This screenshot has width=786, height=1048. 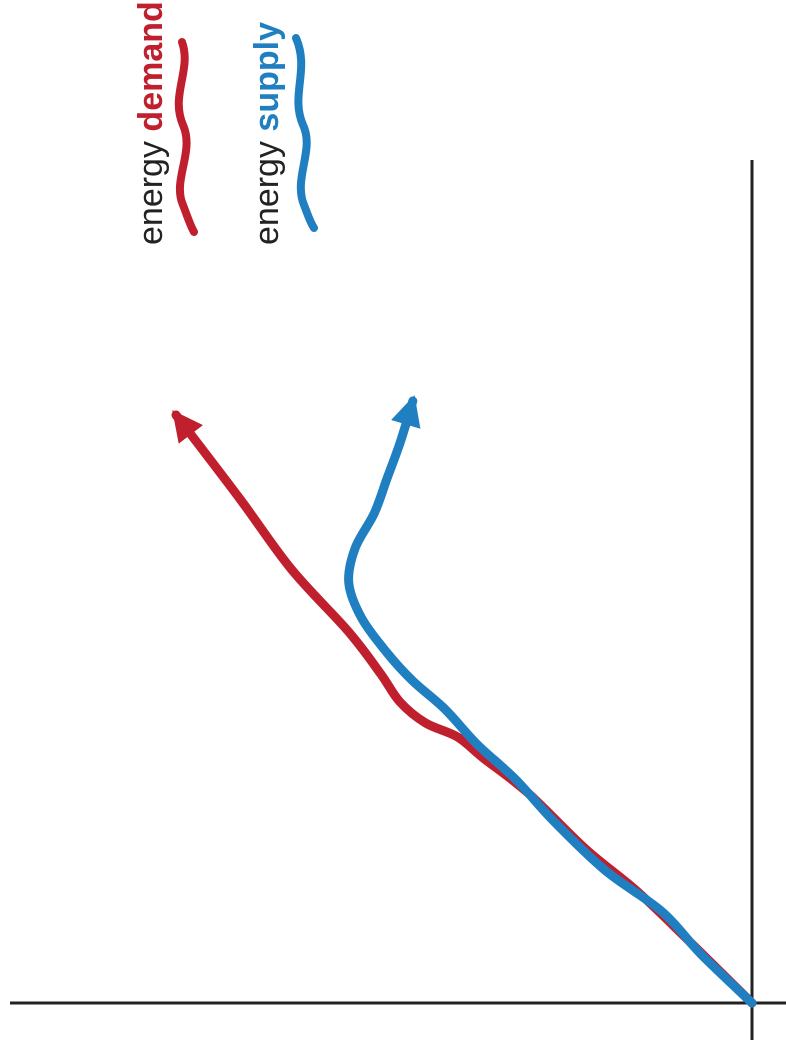 What do you see at coordinates (151, 66) in the screenshot?
I see `legend-label-demand-emphasis: demand` at bounding box center [151, 66].